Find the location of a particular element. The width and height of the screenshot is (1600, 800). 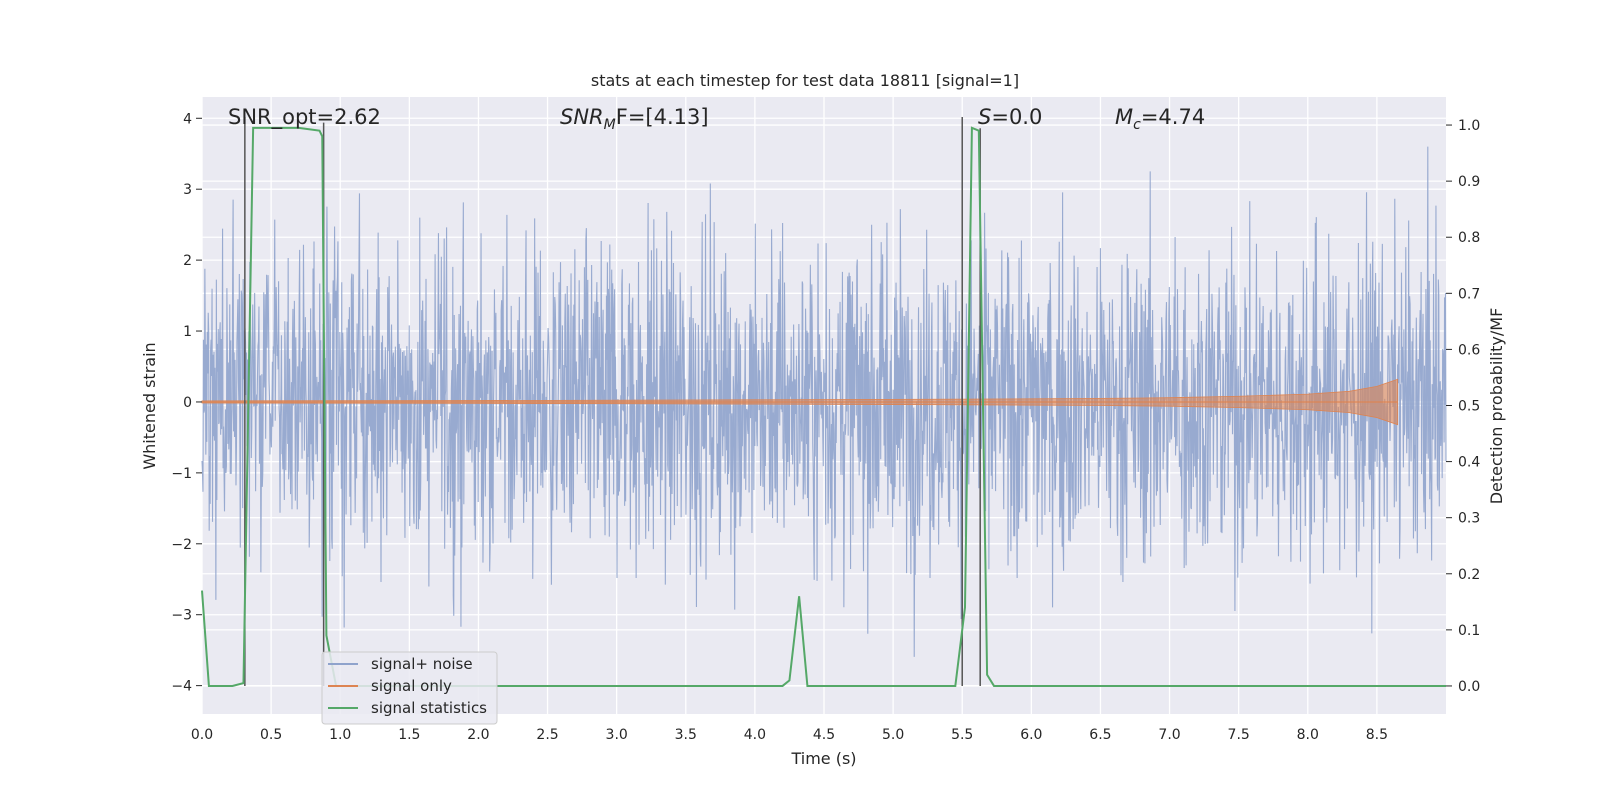

y-tick-label: 4 is located at coordinates (187, 119).